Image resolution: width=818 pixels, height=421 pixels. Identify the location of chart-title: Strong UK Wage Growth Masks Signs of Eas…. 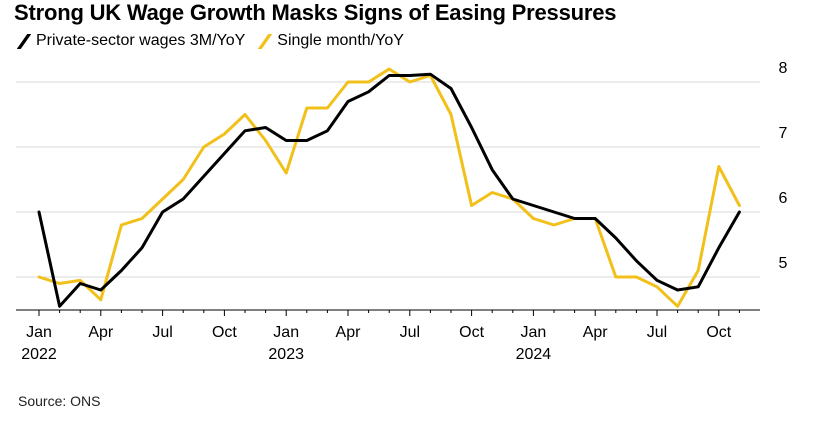
(315, 12).